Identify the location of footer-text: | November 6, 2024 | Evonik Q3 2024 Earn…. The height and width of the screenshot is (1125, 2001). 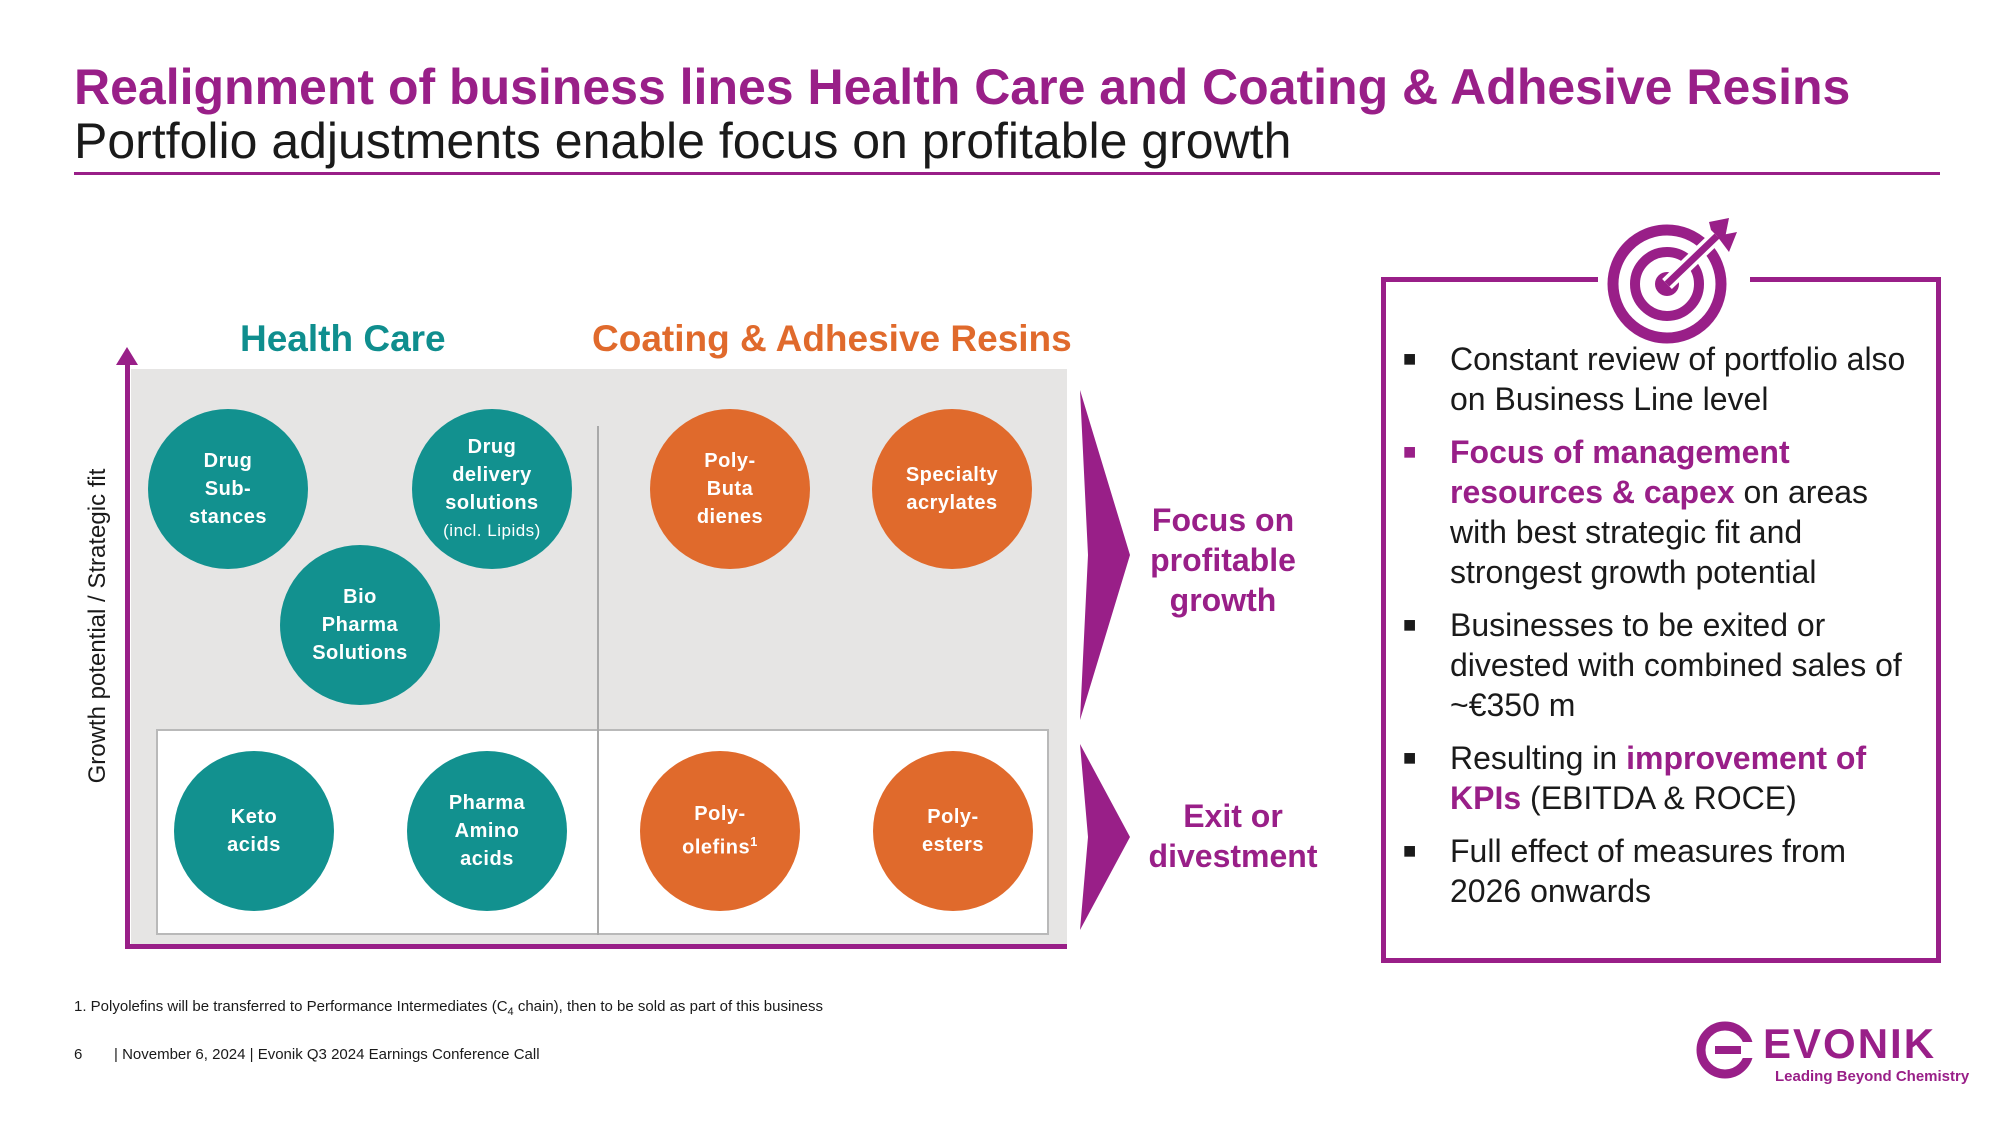
(327, 1054).